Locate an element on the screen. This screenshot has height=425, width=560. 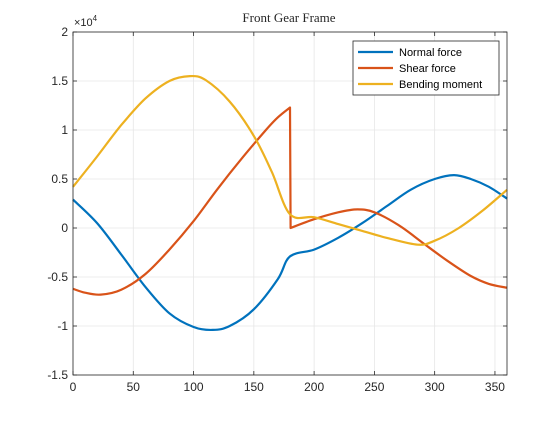
x-tick-label: 200 is located at coordinates (314, 387).